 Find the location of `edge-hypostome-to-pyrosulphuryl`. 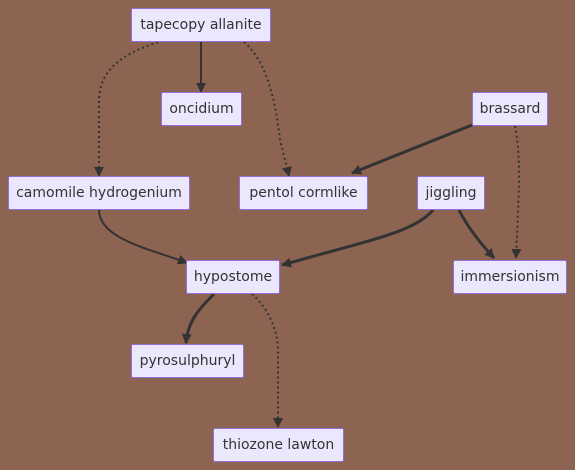

edge-hypostome-to-pyrosulphuryl is located at coordinates (198, 318).